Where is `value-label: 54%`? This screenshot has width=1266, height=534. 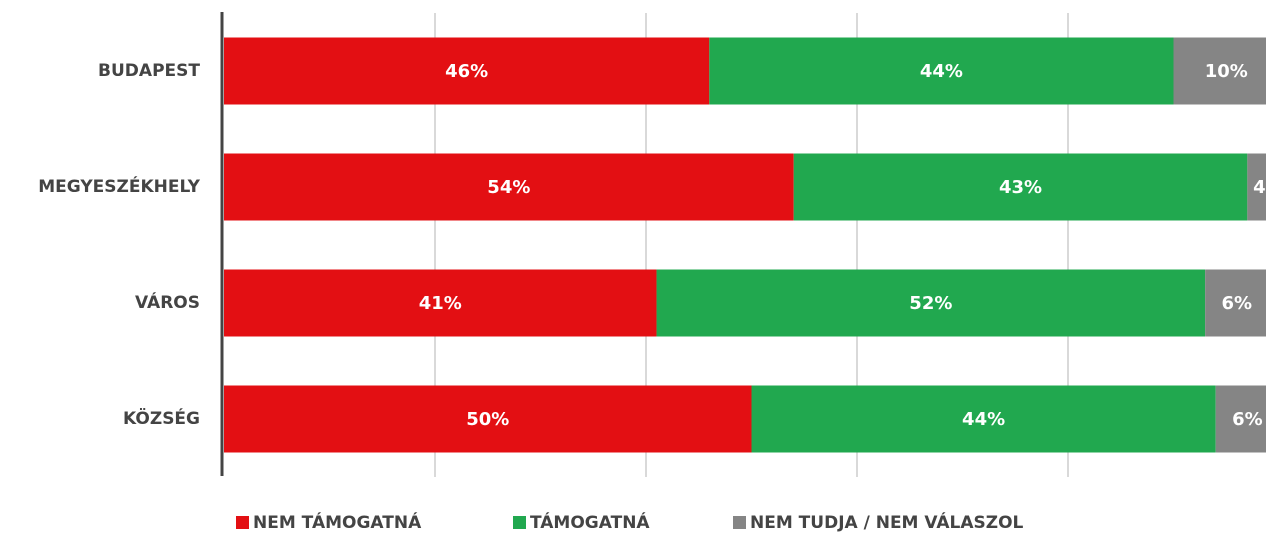 value-label: 54% is located at coordinates (508, 187).